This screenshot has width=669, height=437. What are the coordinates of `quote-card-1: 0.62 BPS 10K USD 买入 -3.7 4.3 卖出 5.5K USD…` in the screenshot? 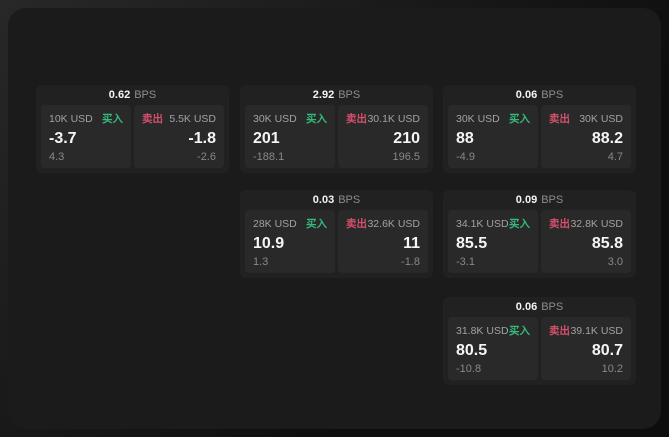 It's located at (132, 129).